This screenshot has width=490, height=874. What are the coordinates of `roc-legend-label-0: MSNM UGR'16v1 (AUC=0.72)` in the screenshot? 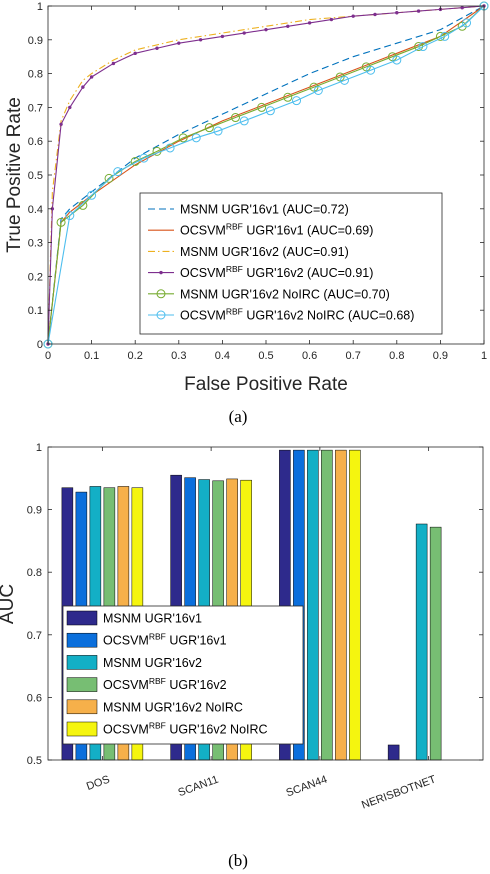 It's located at (264, 210).